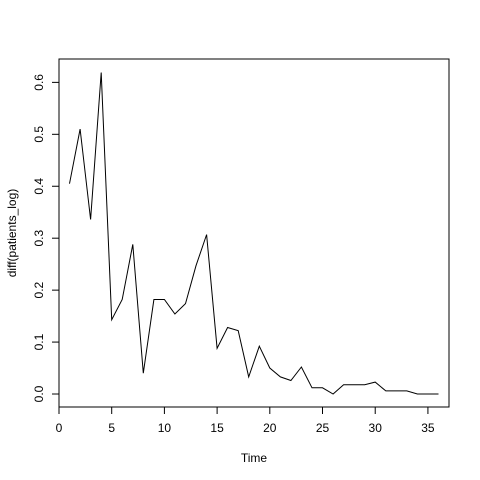  What do you see at coordinates (39, 134) in the screenshot?
I see `y-tick-label: 0.5` at bounding box center [39, 134].